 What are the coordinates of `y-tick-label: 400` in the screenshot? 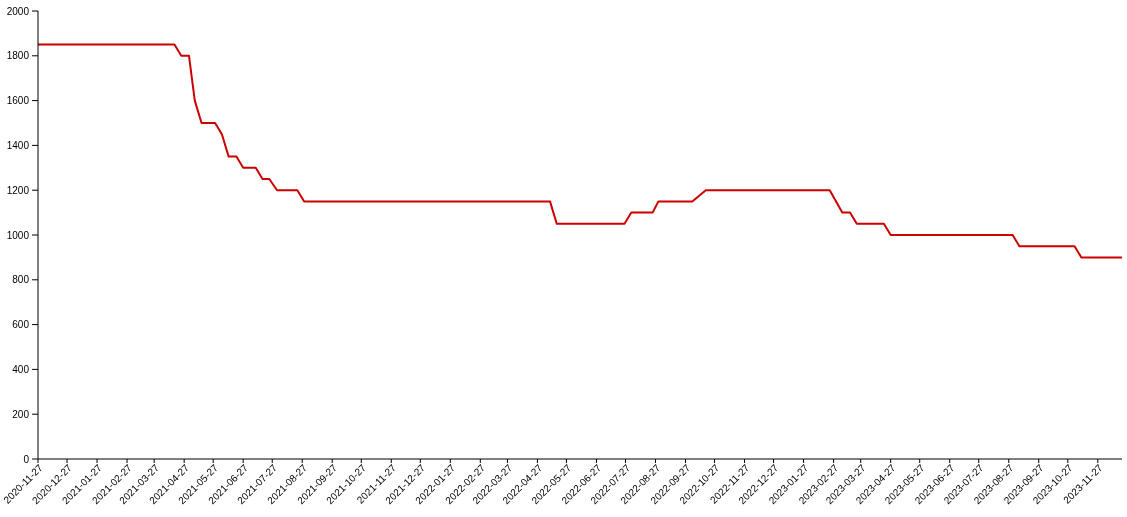 It's located at (21, 369).